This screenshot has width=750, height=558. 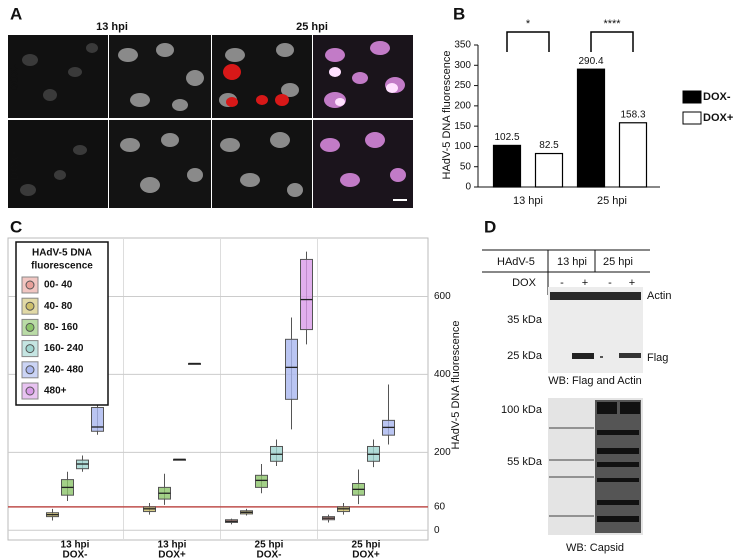 I want to click on timepoint-label: 13 hpi, so click(x=572, y=262).